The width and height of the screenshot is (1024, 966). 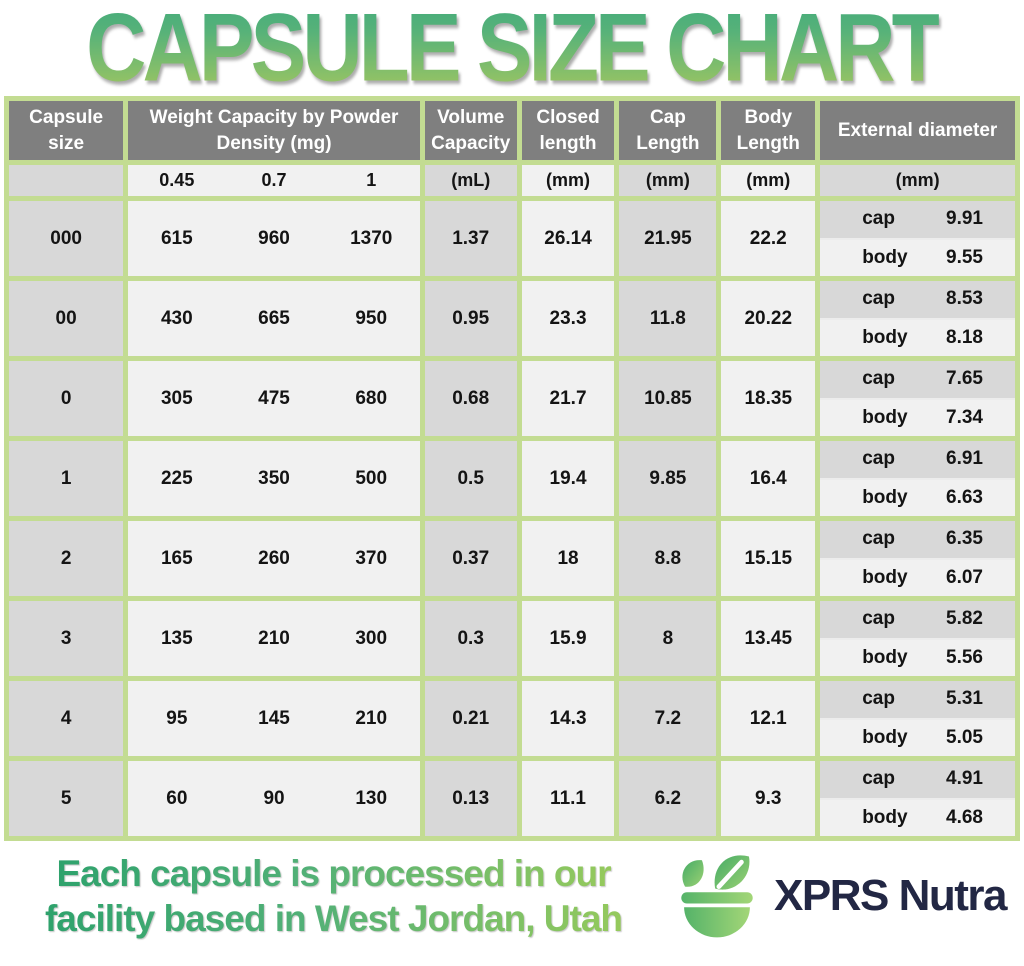 I want to click on volume-cell: 0.5, so click(x=470, y=478).